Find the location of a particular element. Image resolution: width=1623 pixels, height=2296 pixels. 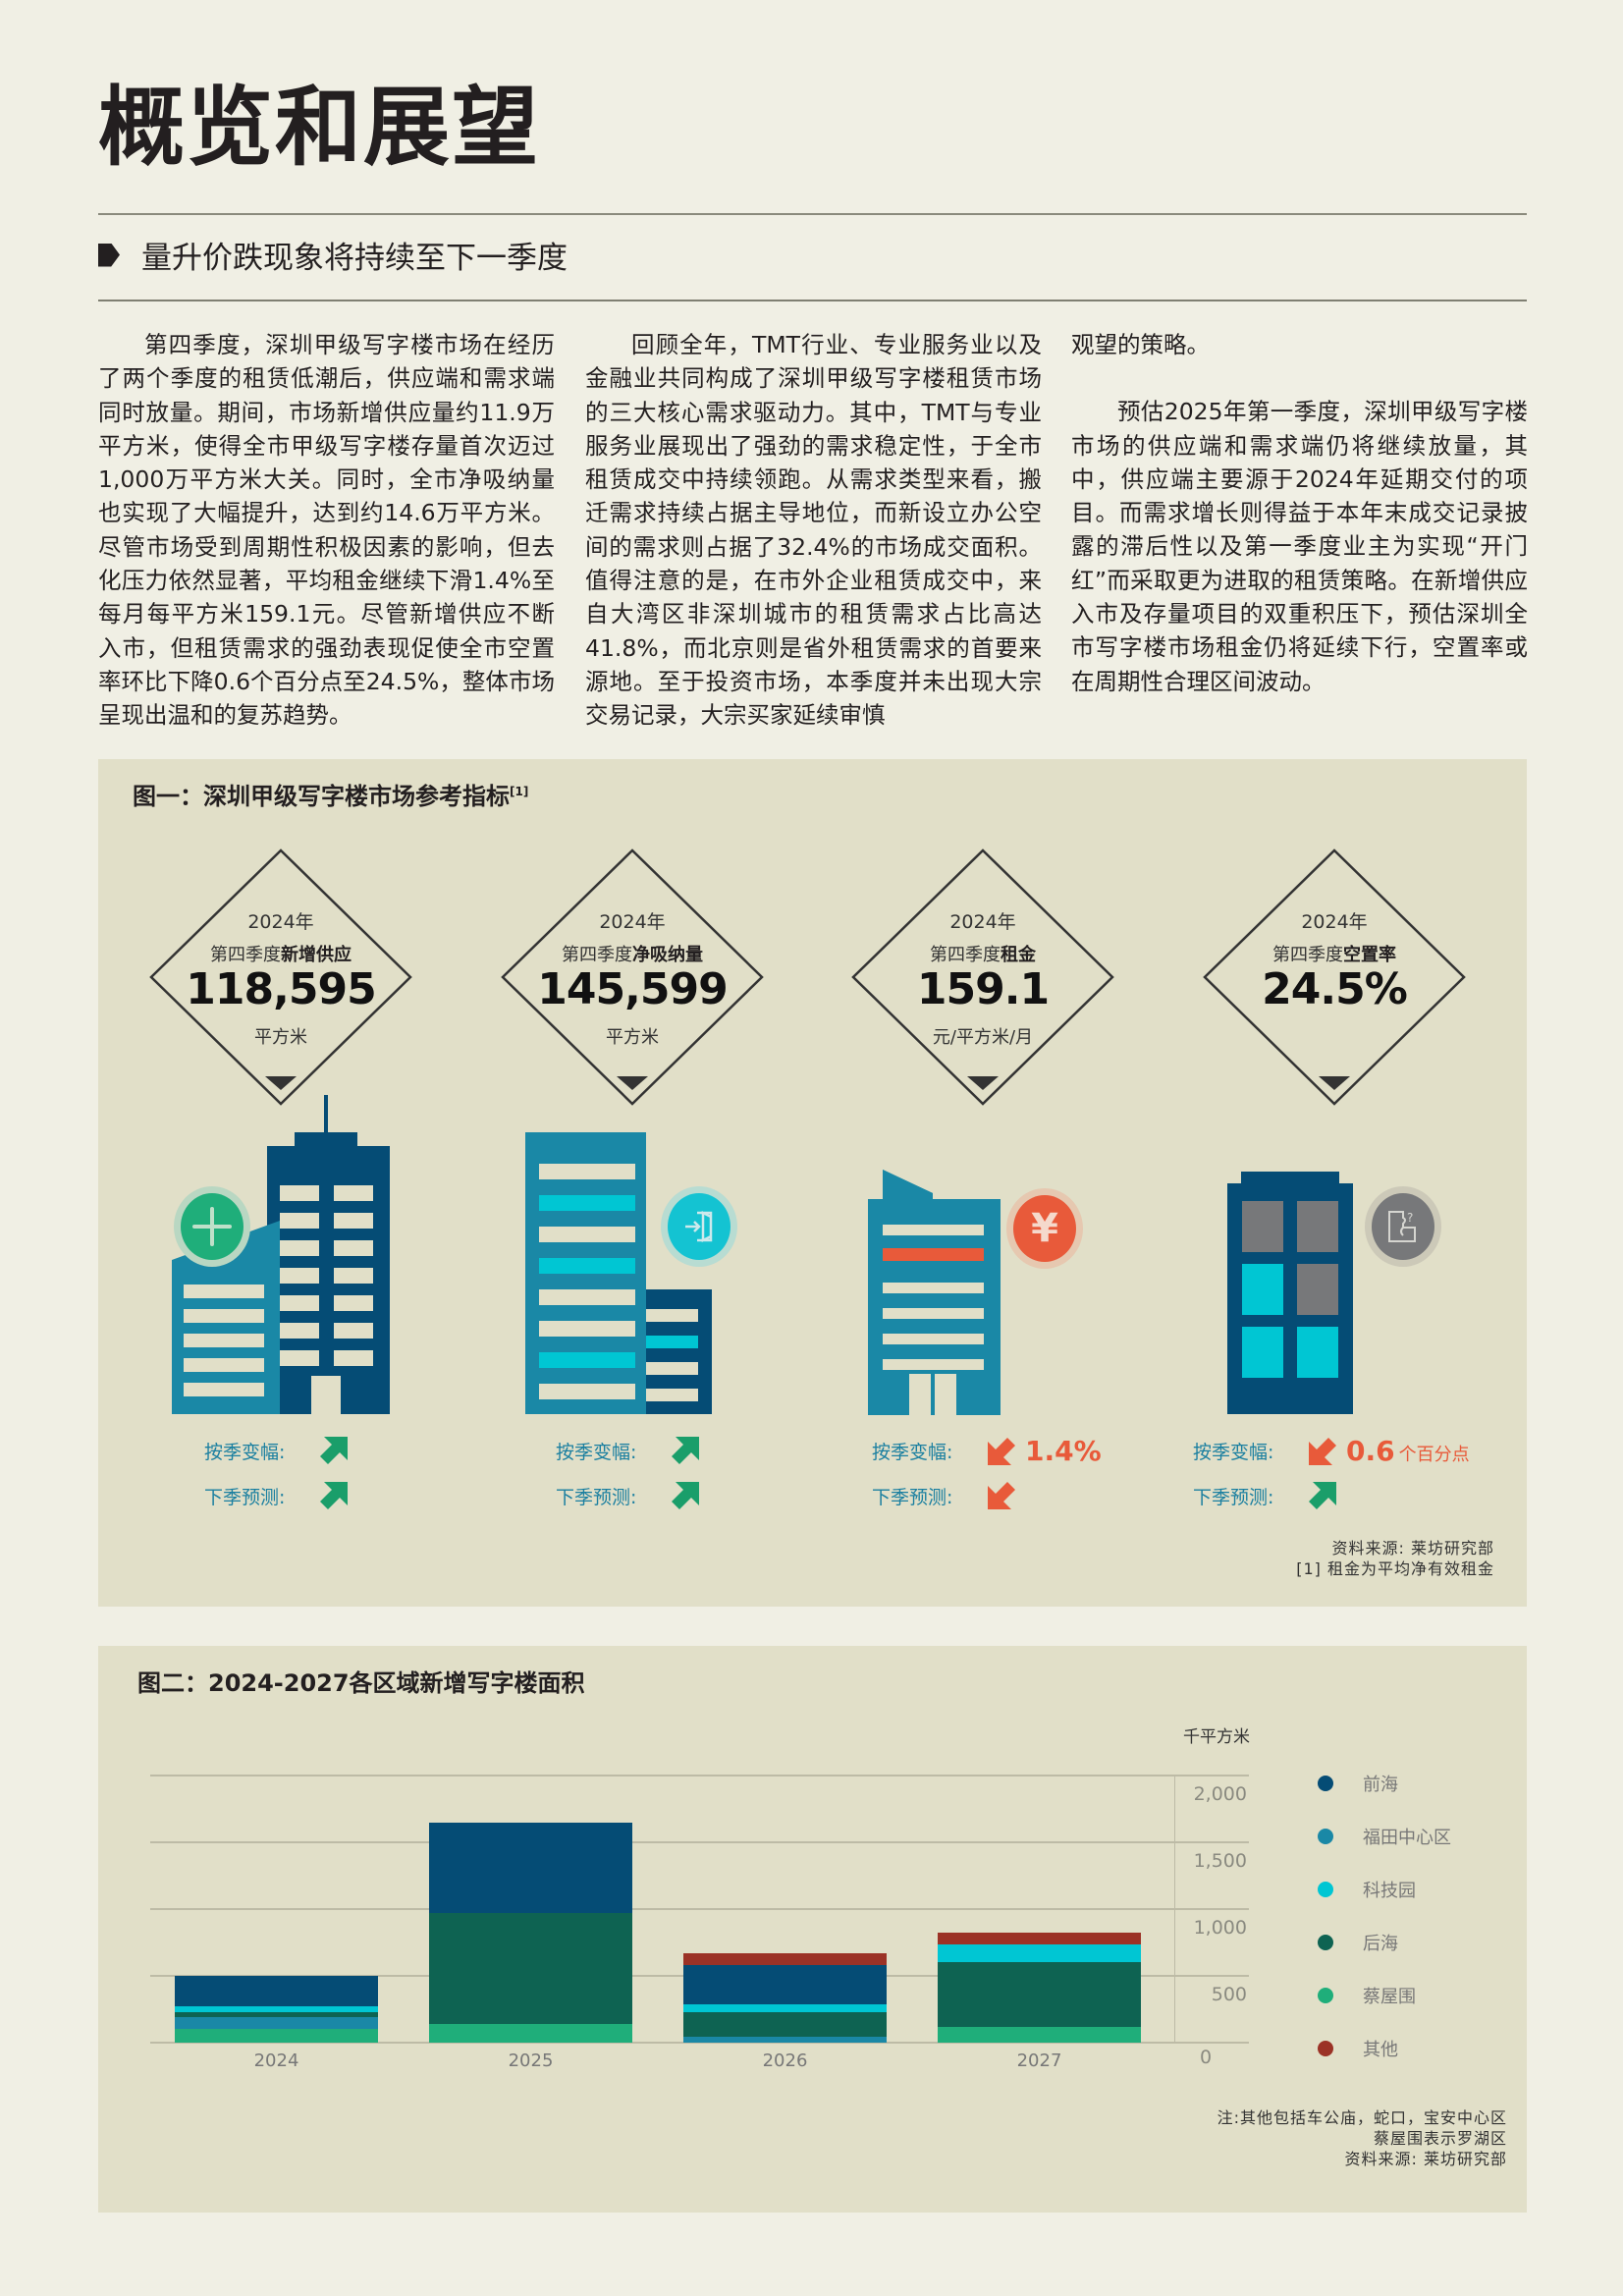

y-tick-label: 0 is located at coordinates (1206, 2057).